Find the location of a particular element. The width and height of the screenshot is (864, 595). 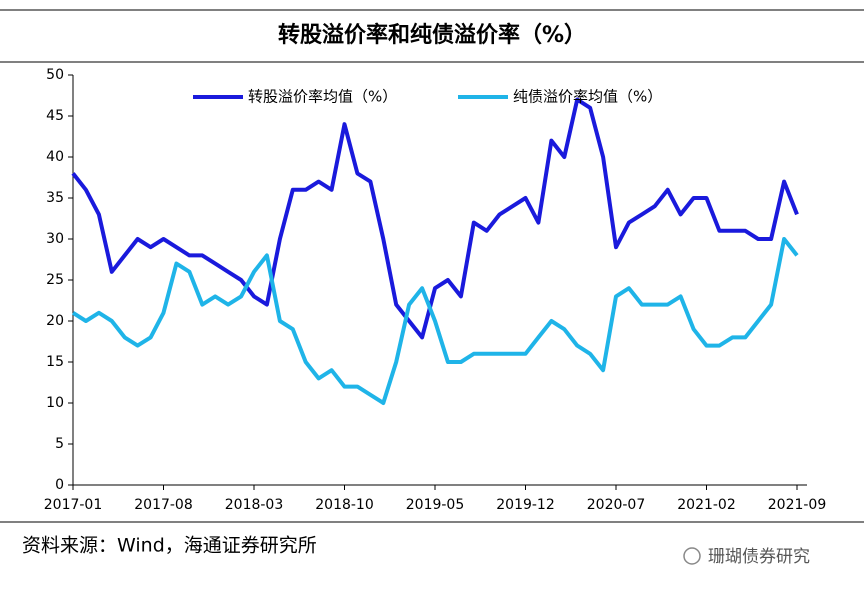

y-tick-label: 35 is located at coordinates (55, 198).